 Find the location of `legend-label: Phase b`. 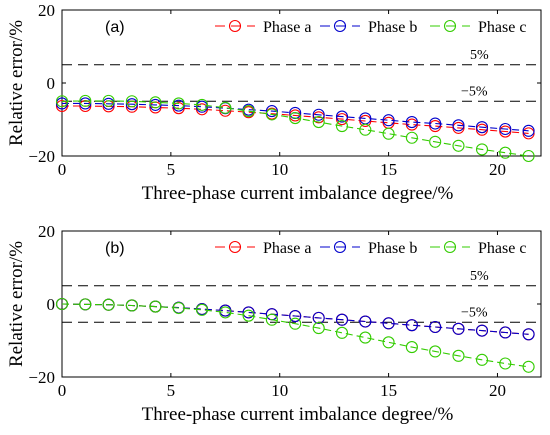

legend-label: Phase b is located at coordinates (392, 248).